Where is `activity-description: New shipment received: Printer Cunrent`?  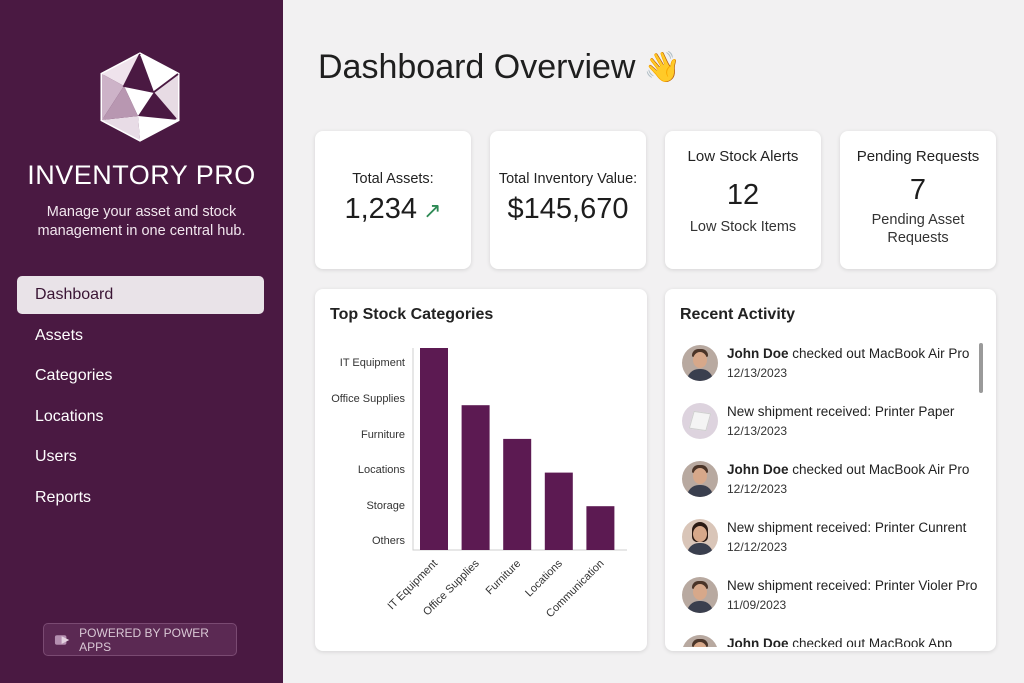
activity-description: New shipment received: Printer Cunrent is located at coordinates (847, 527).